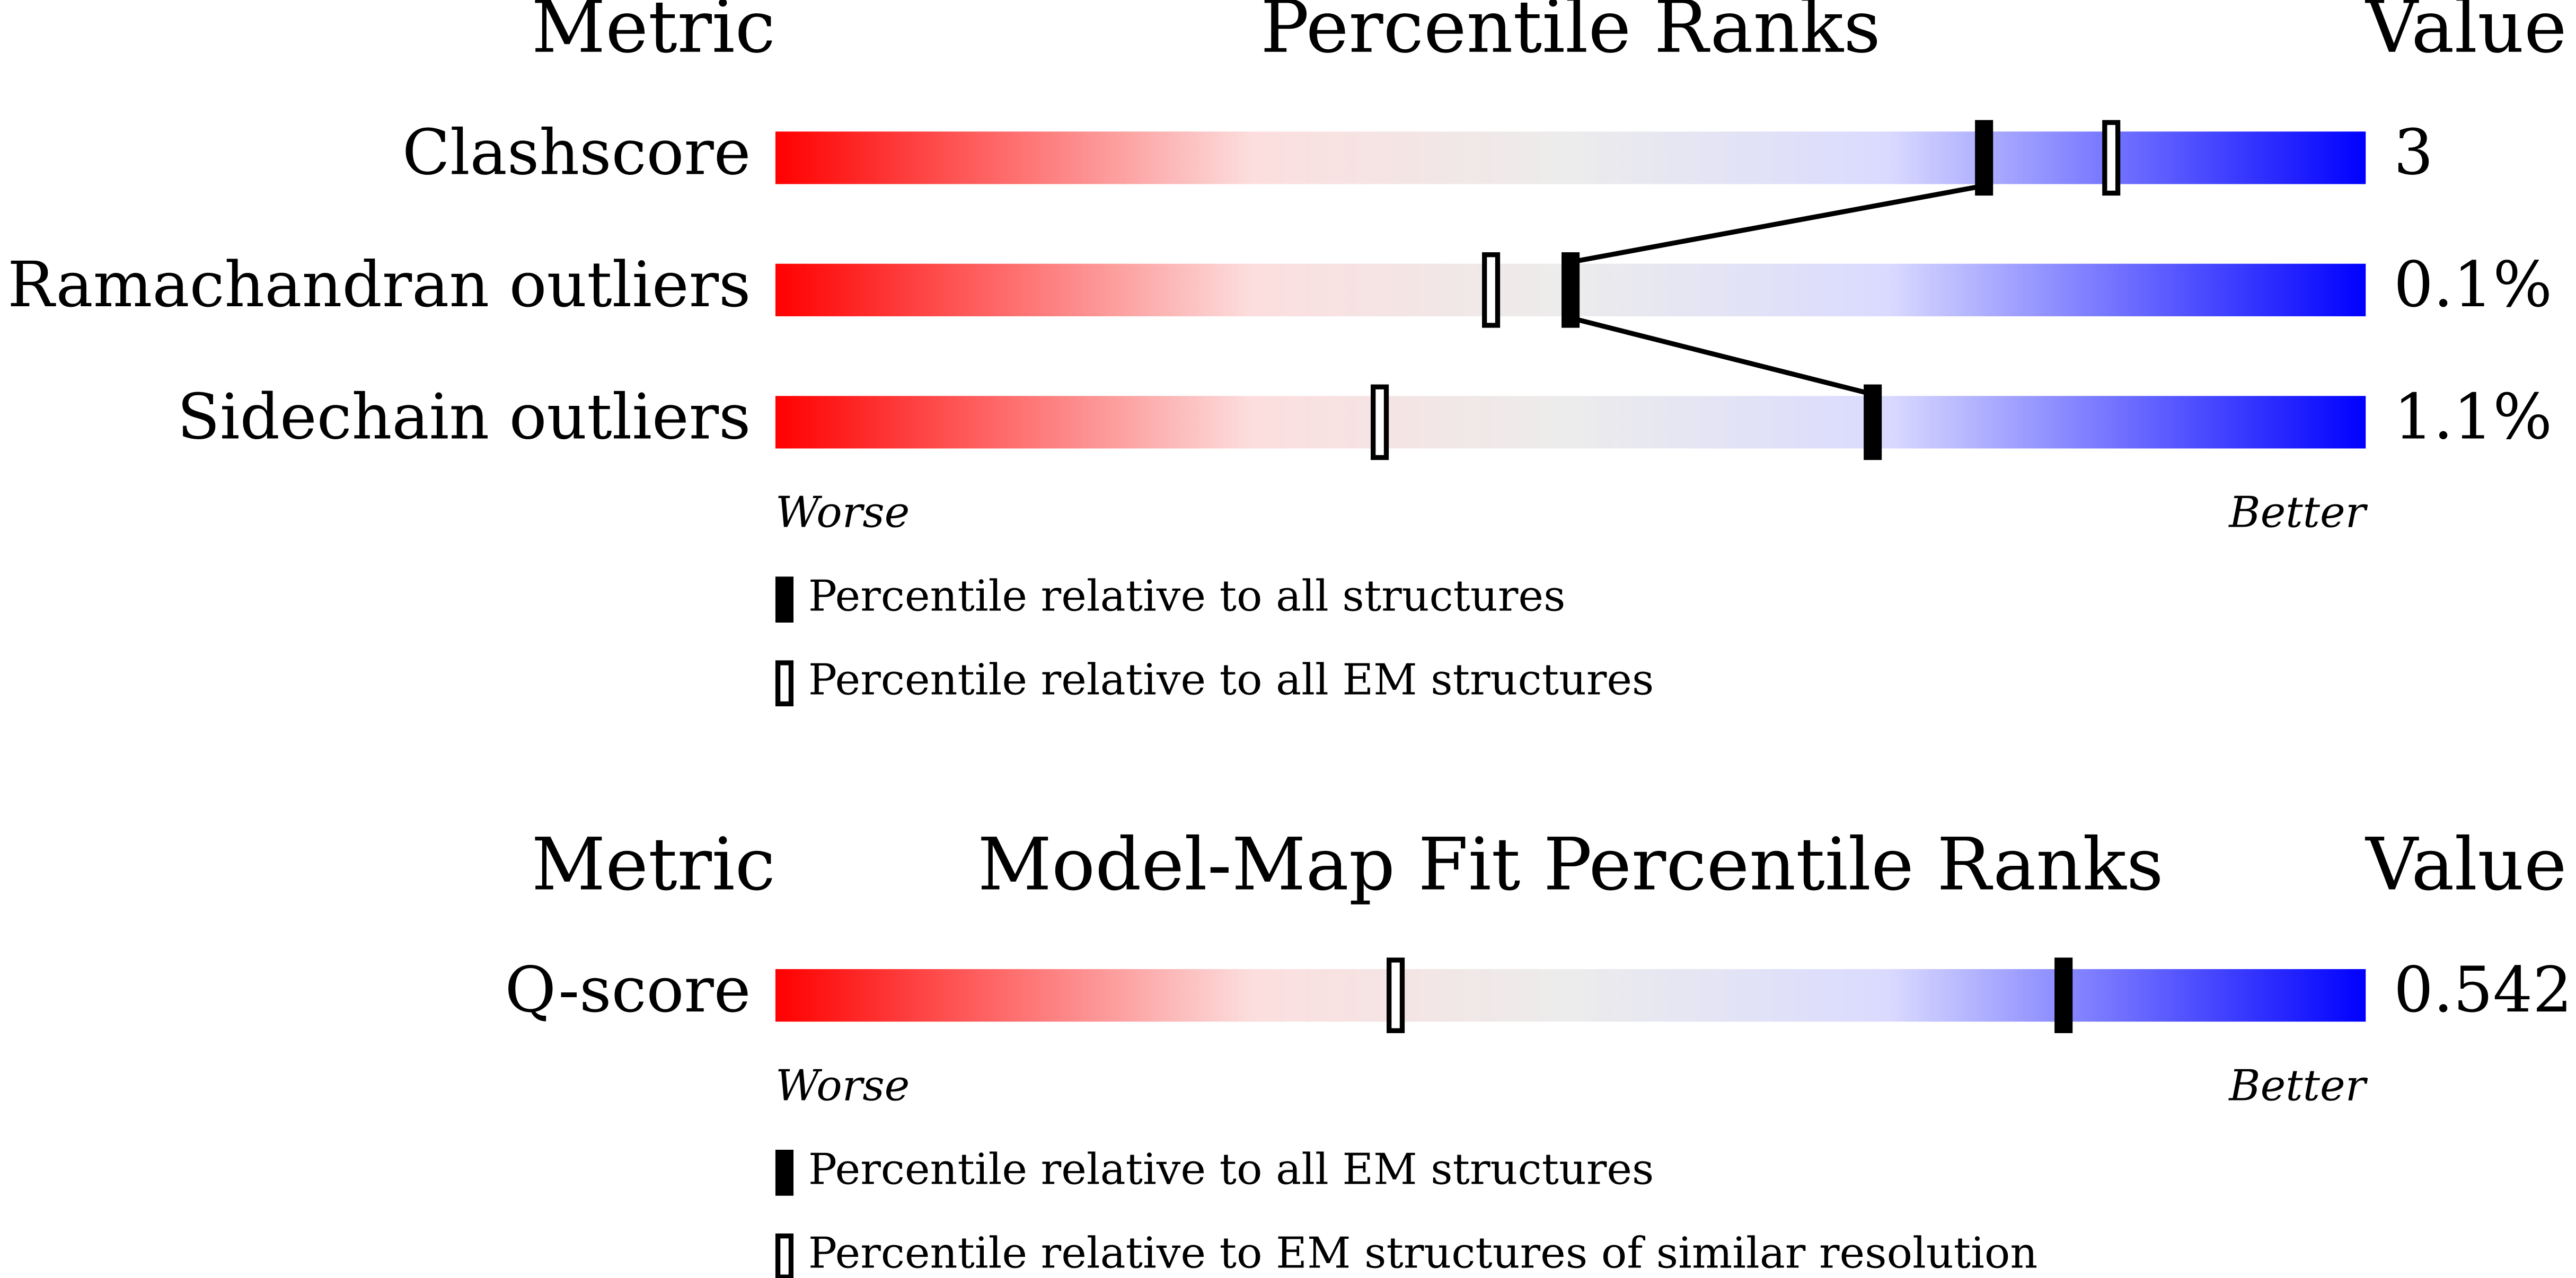  What do you see at coordinates (1570, 34) in the screenshot?
I see `header-title: Percentile Ranks` at bounding box center [1570, 34].